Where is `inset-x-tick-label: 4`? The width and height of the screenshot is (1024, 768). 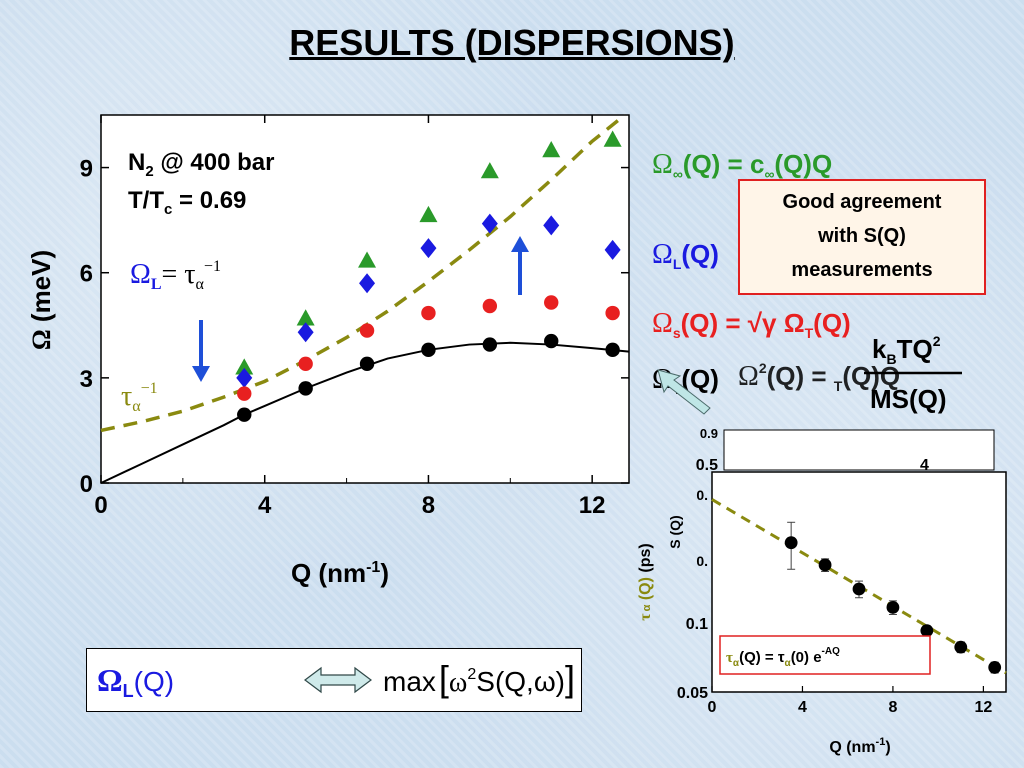
inset-x-tick-label: 4 is located at coordinates (802, 707).